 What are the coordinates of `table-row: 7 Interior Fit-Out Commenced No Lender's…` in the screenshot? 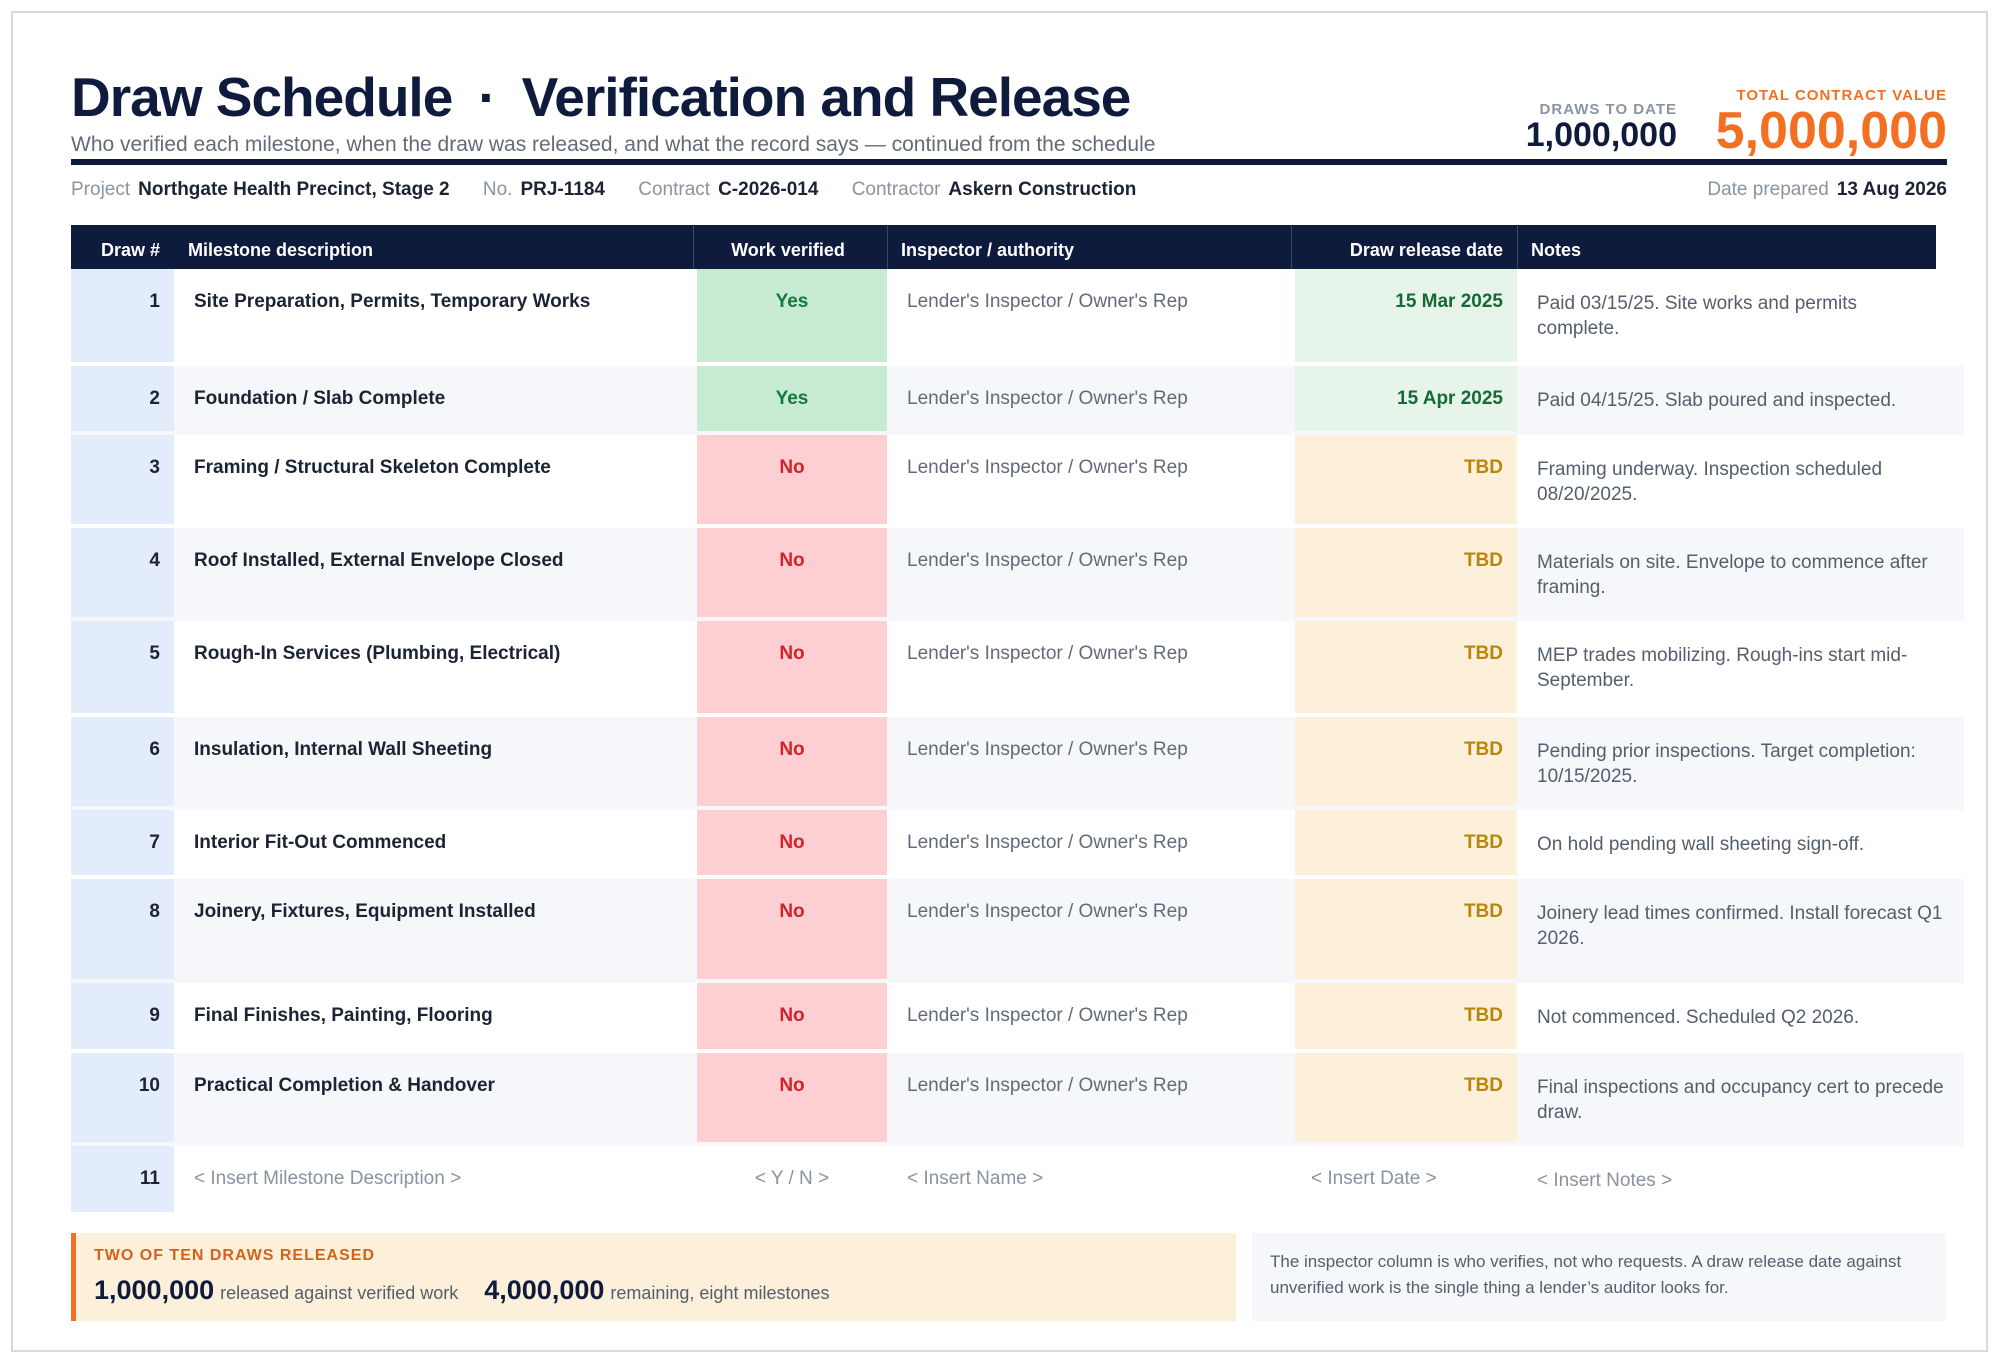 It's located at (1017, 844).